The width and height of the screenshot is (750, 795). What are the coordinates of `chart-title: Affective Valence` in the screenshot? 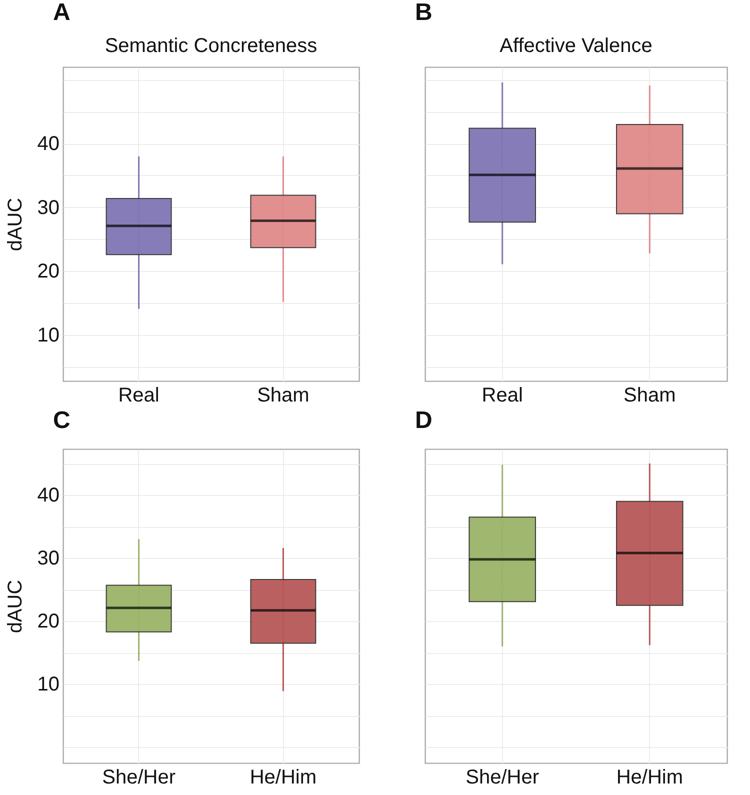 It's located at (576, 46).